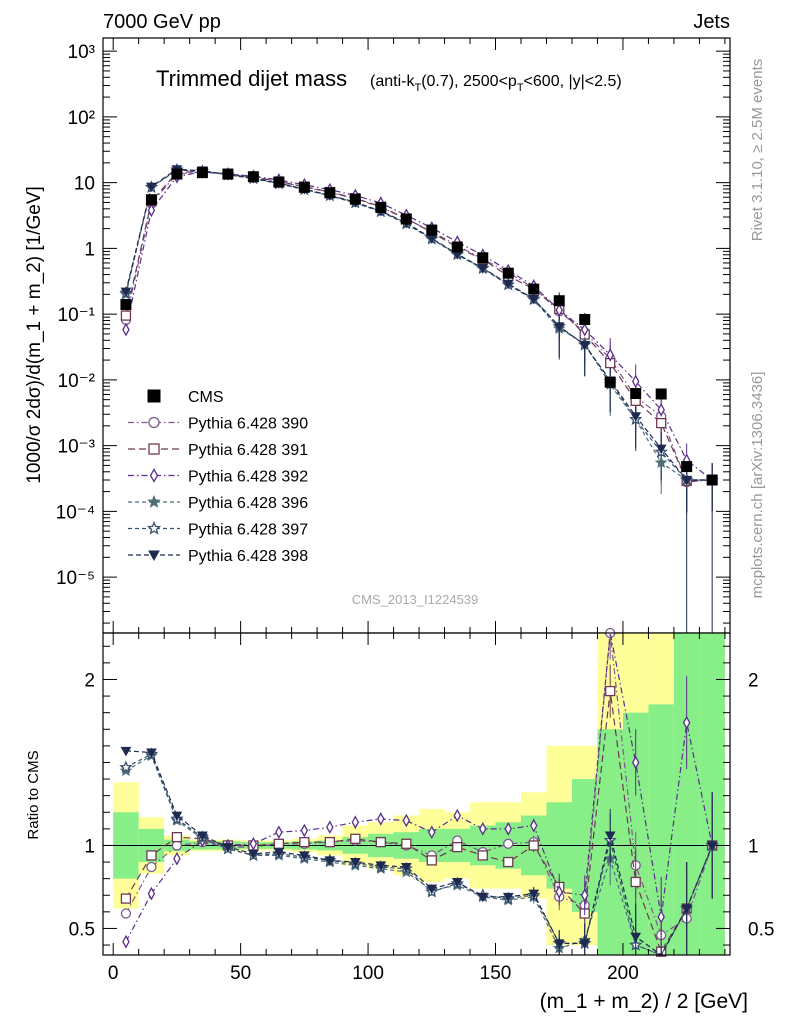  What do you see at coordinates (753, 846) in the screenshot?
I see `ratio-tick-label-right: 1` at bounding box center [753, 846].